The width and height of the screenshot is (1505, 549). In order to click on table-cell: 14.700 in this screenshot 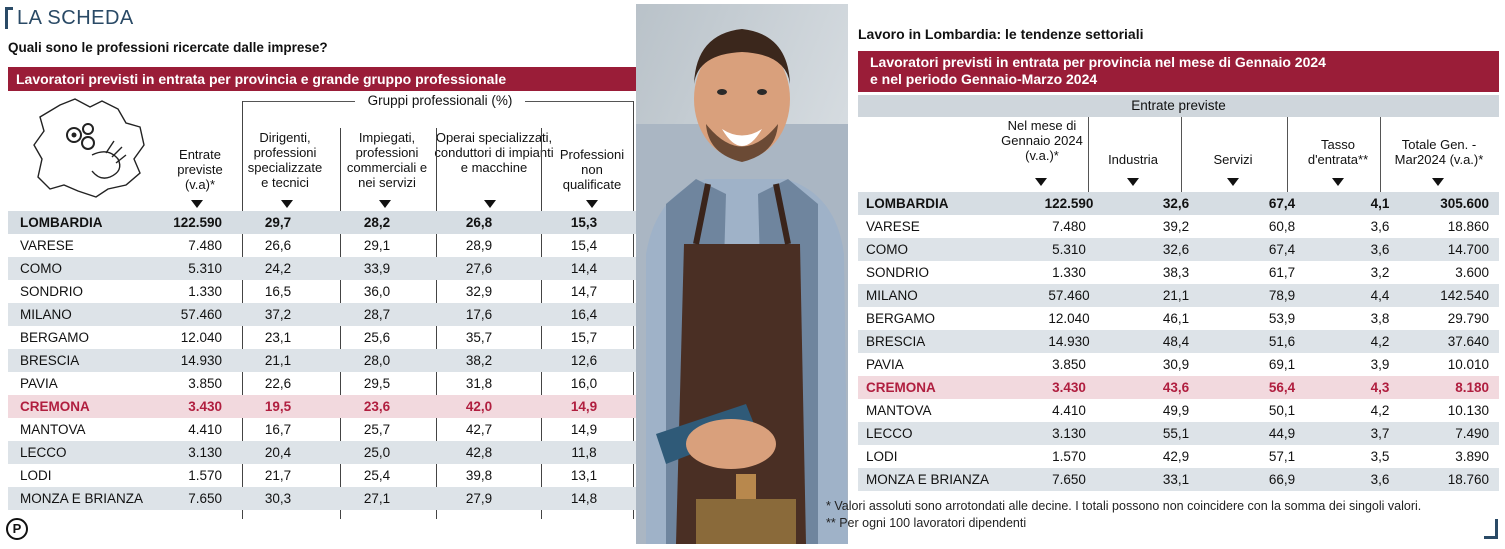, I will do `click(1453, 249)`.